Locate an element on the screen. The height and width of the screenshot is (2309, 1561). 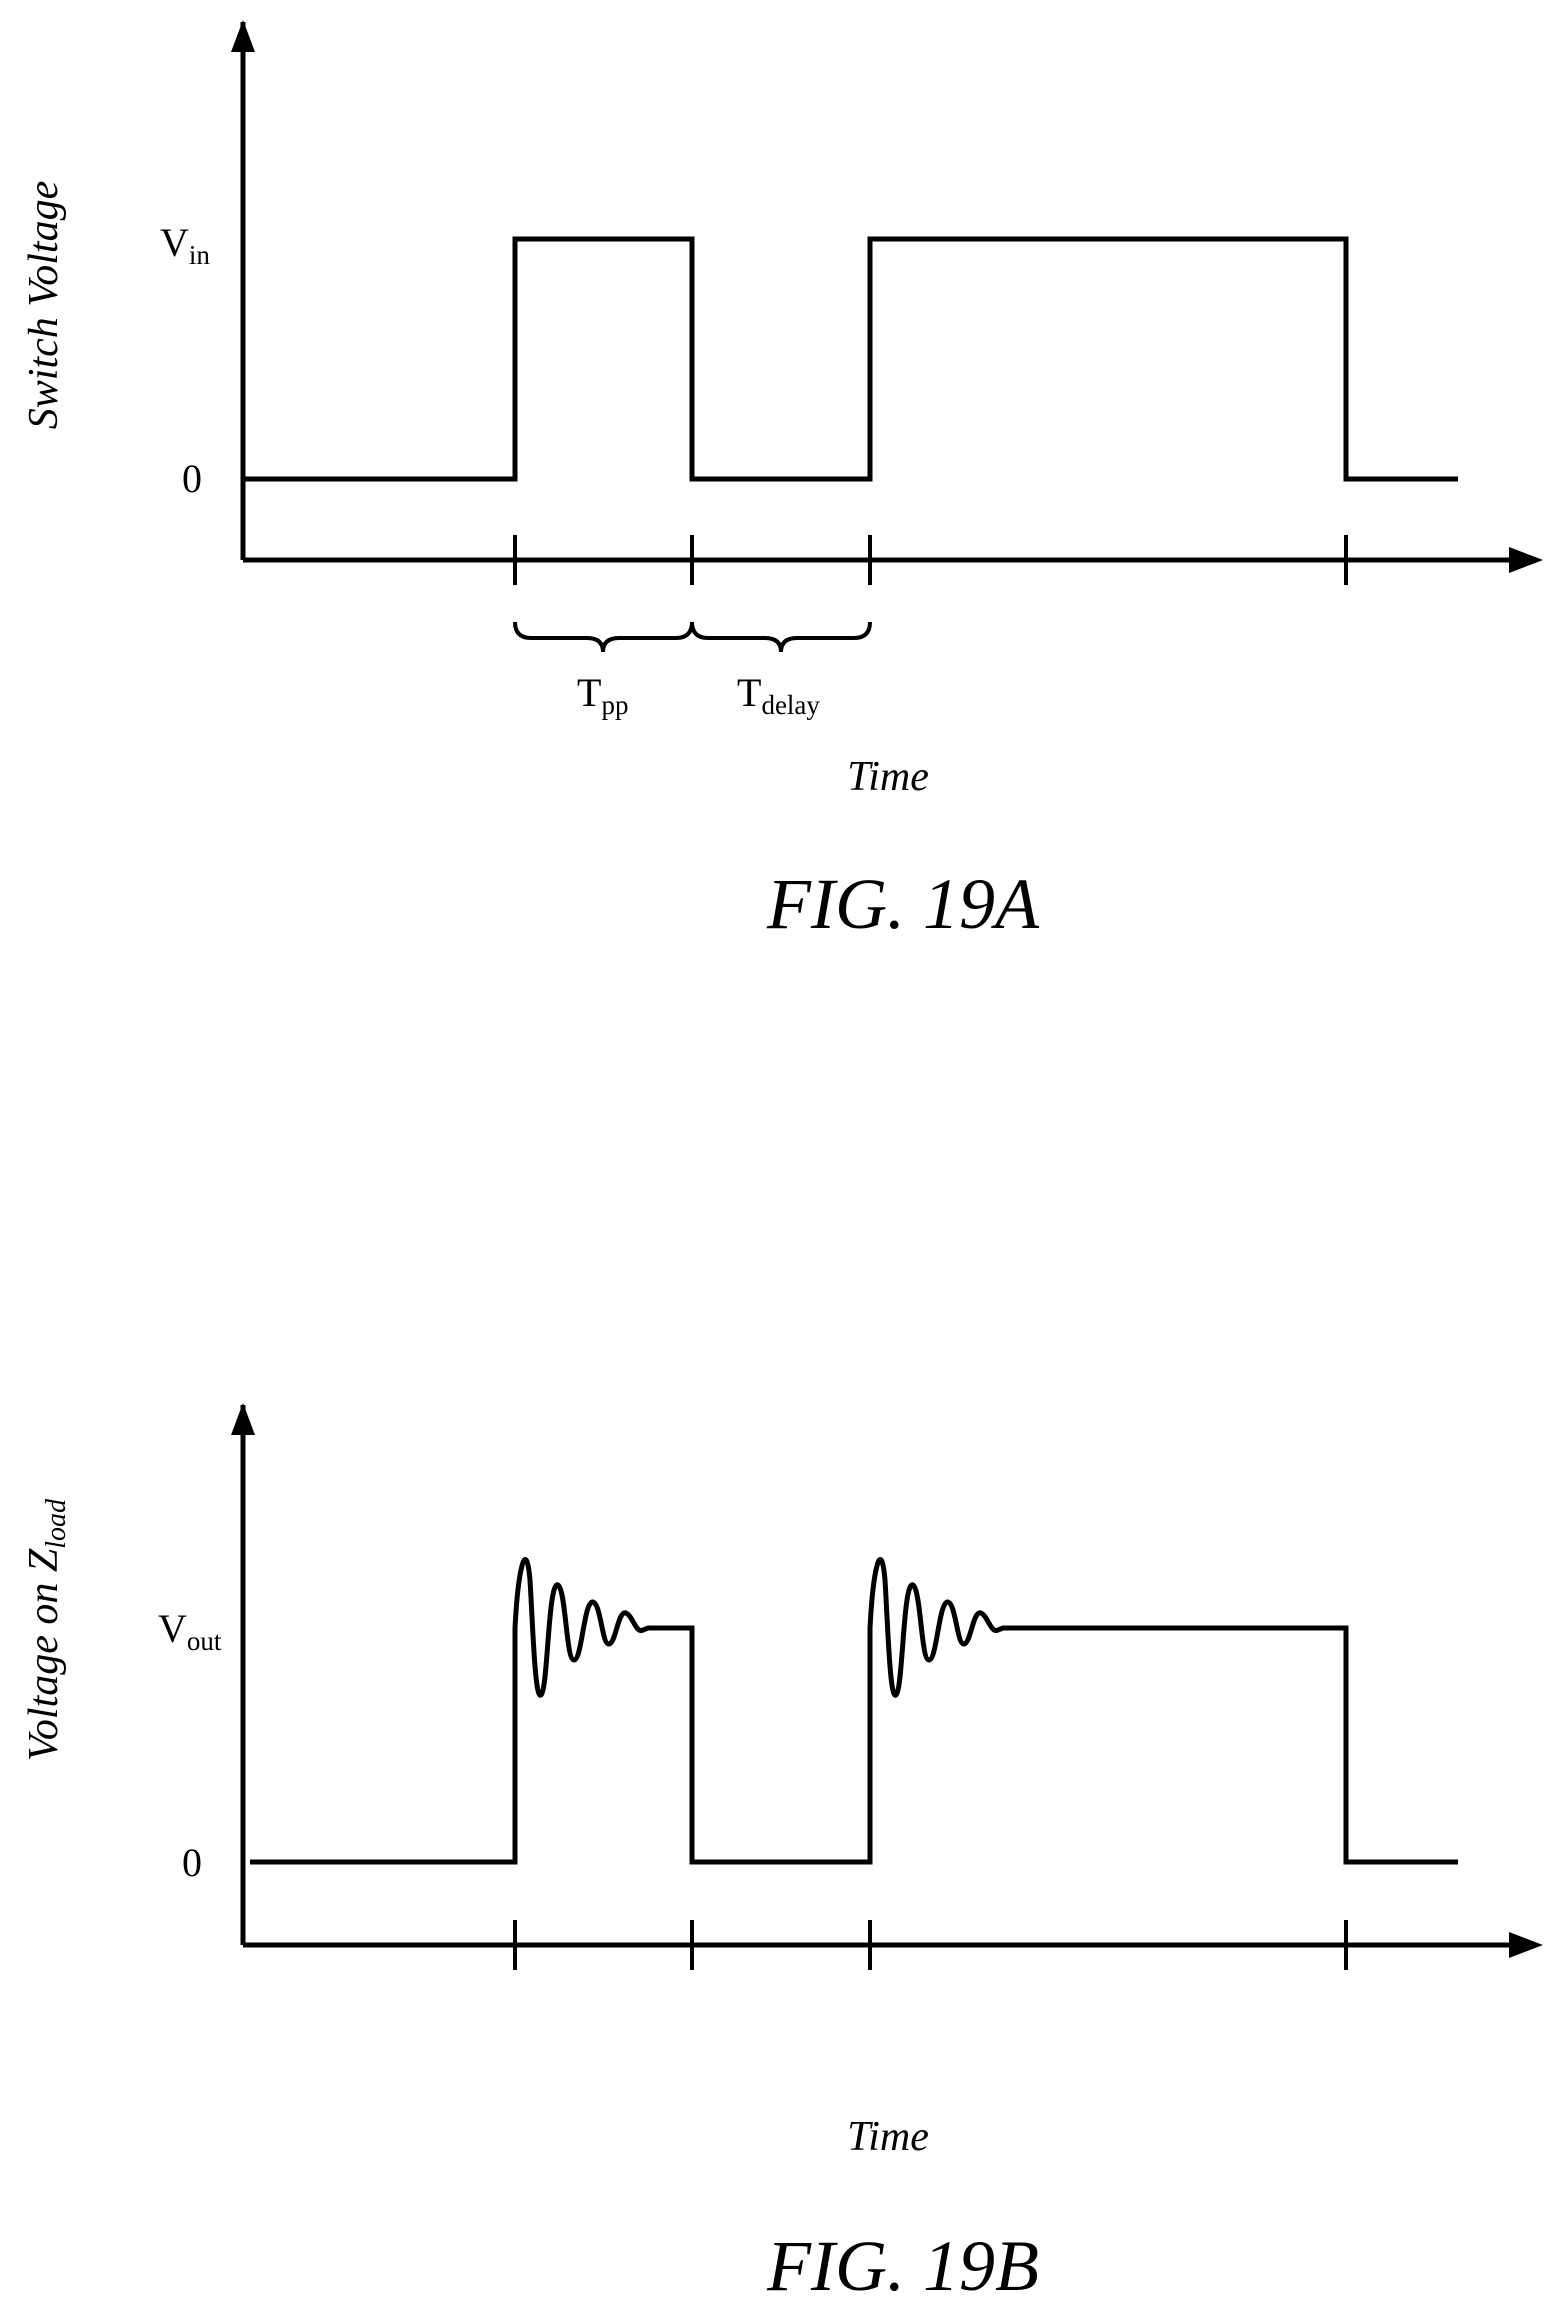
x-axis-label-a: Time is located at coordinates (888, 777).